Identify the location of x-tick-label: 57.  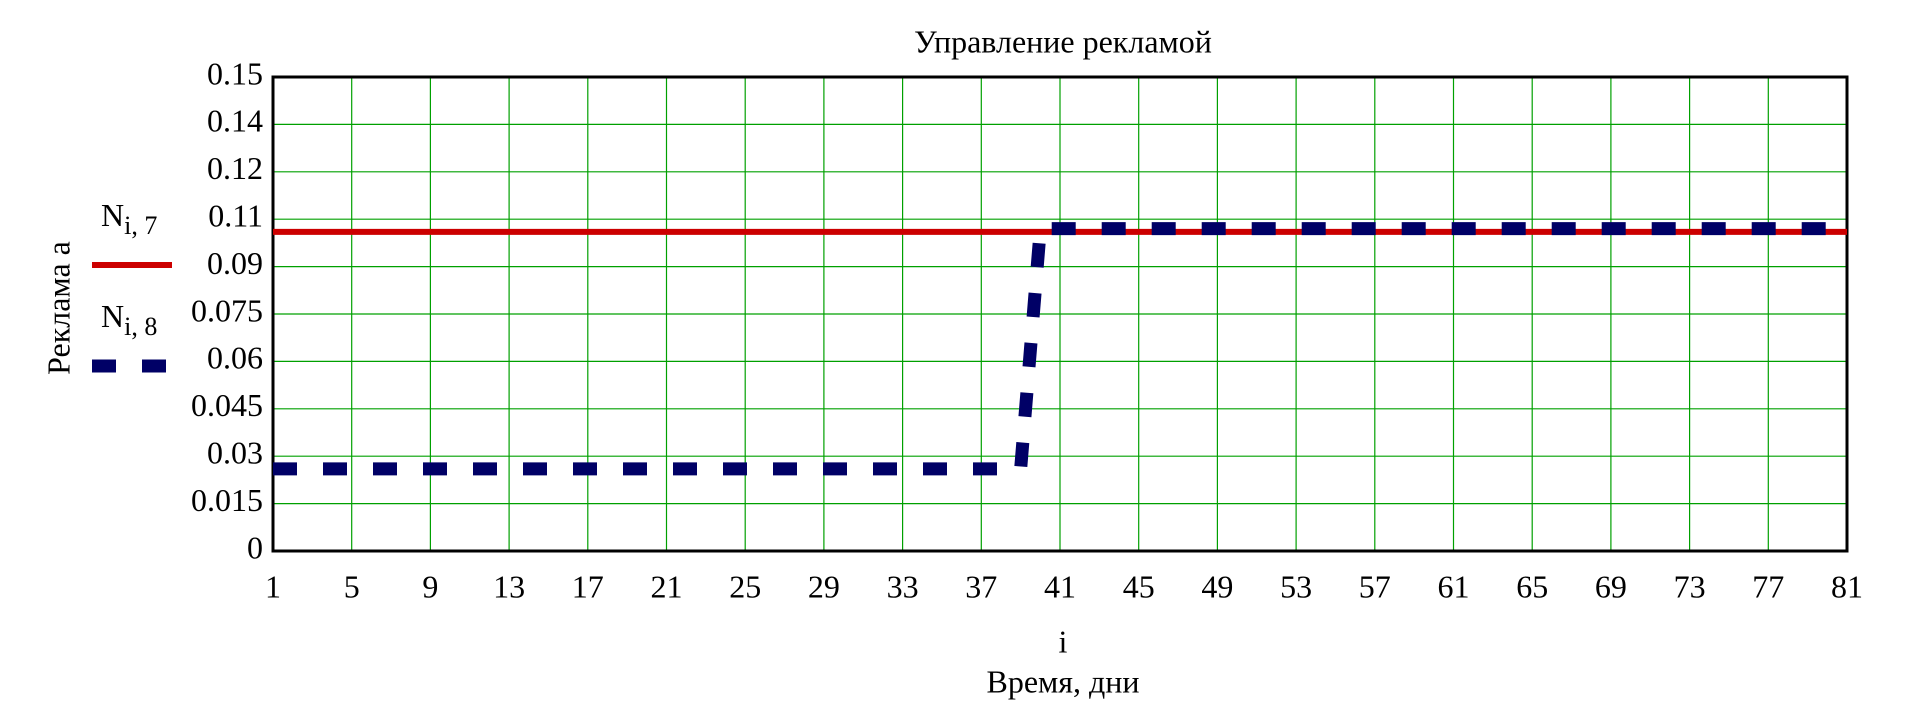
(1375, 586).